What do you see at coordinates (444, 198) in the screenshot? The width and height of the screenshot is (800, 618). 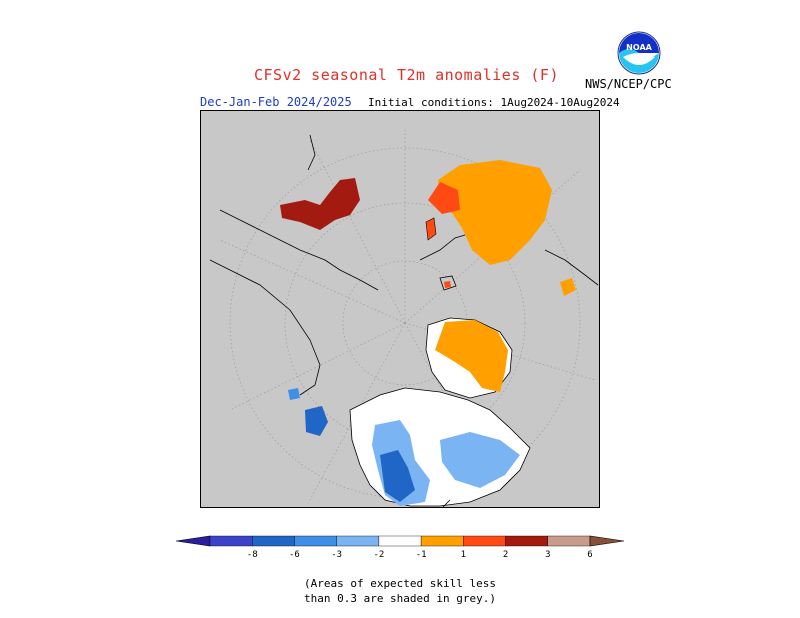 I see `warm-anomaly-eurasia-strong` at bounding box center [444, 198].